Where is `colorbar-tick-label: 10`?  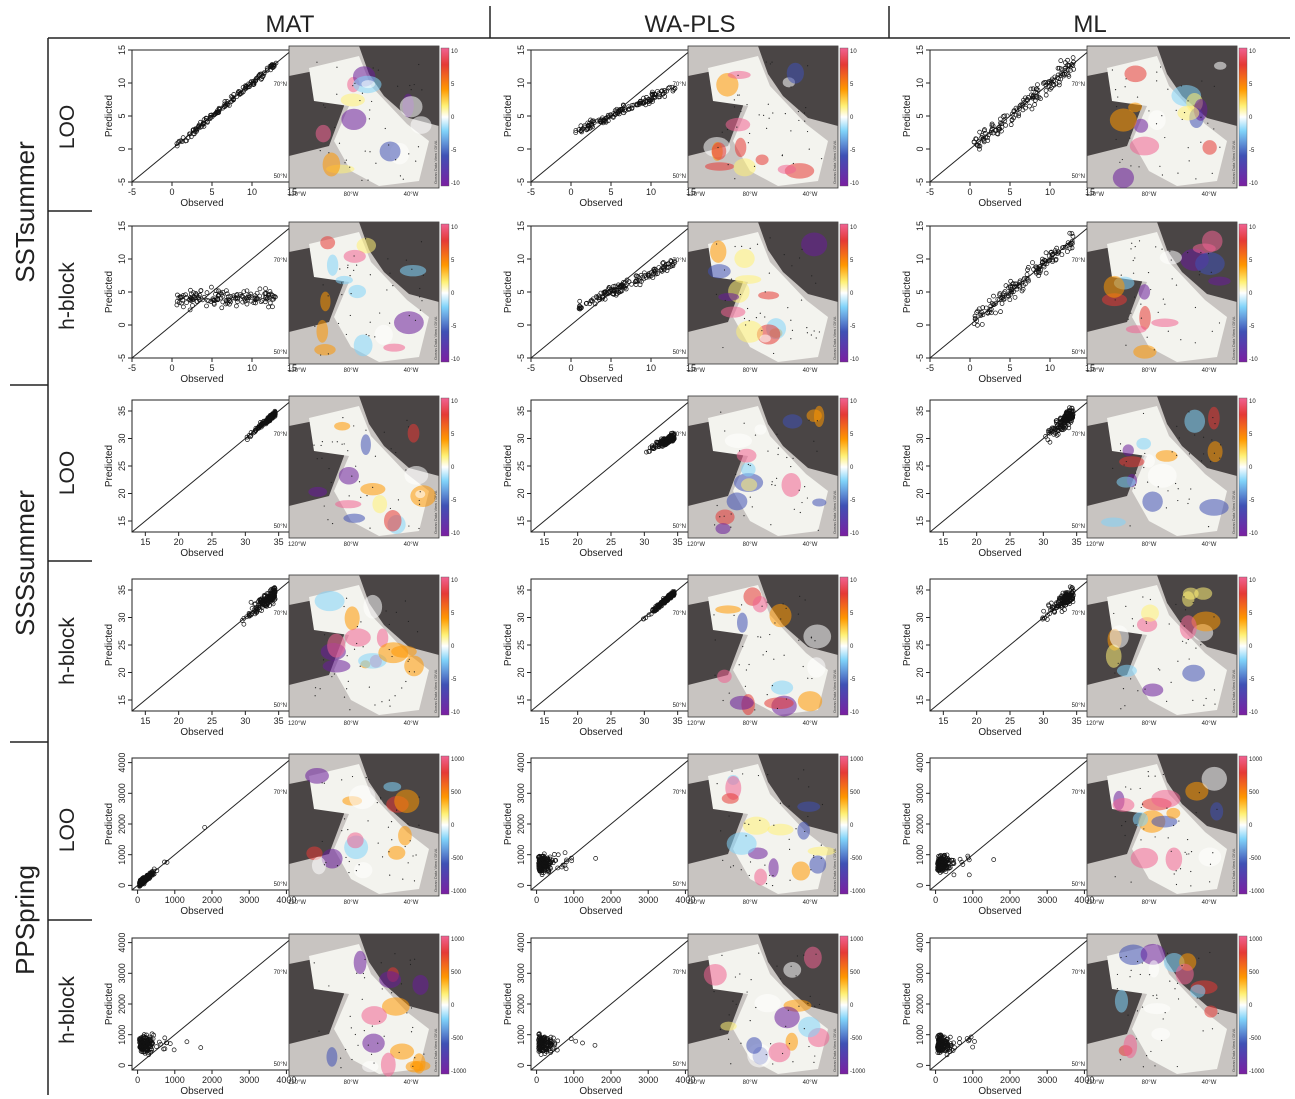 colorbar-tick-label: 10 is located at coordinates (853, 402).